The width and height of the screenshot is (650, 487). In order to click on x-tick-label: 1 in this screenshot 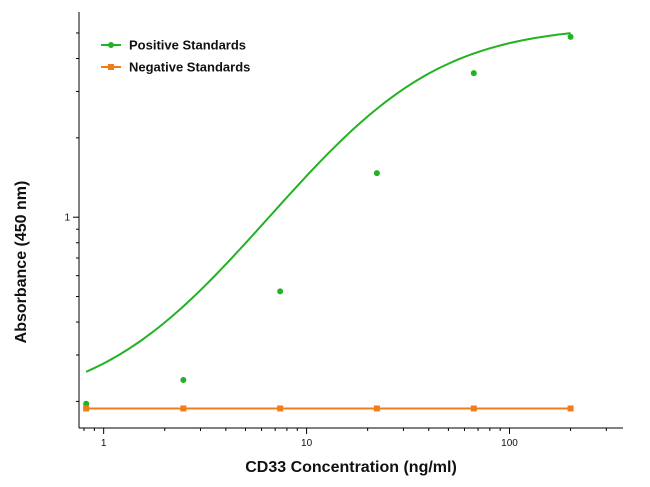, I will do `click(104, 443)`.